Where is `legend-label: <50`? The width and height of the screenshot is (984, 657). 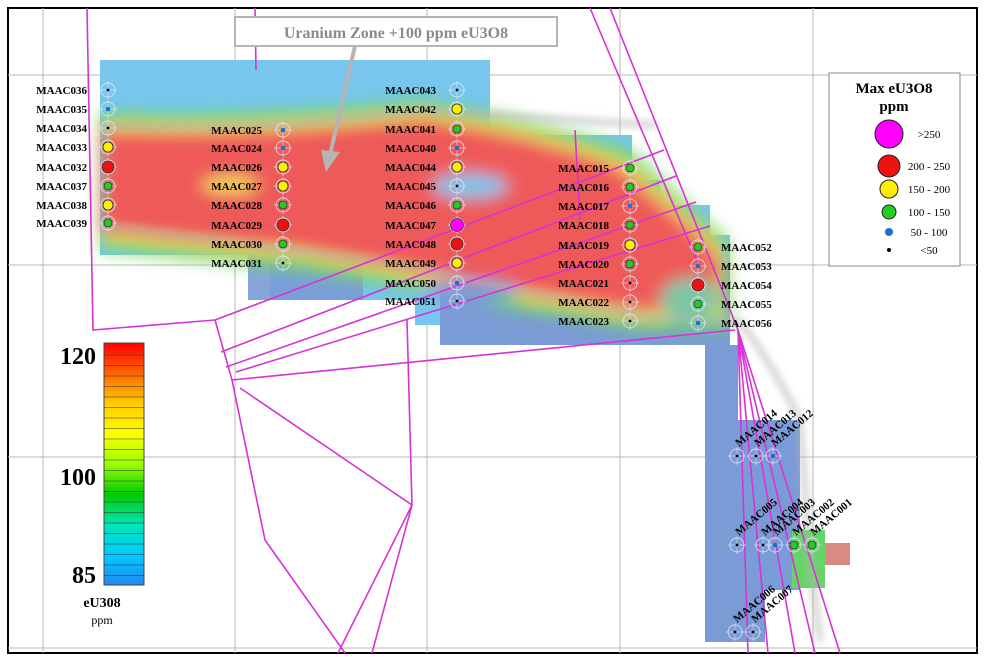 legend-label: <50 is located at coordinates (929, 251).